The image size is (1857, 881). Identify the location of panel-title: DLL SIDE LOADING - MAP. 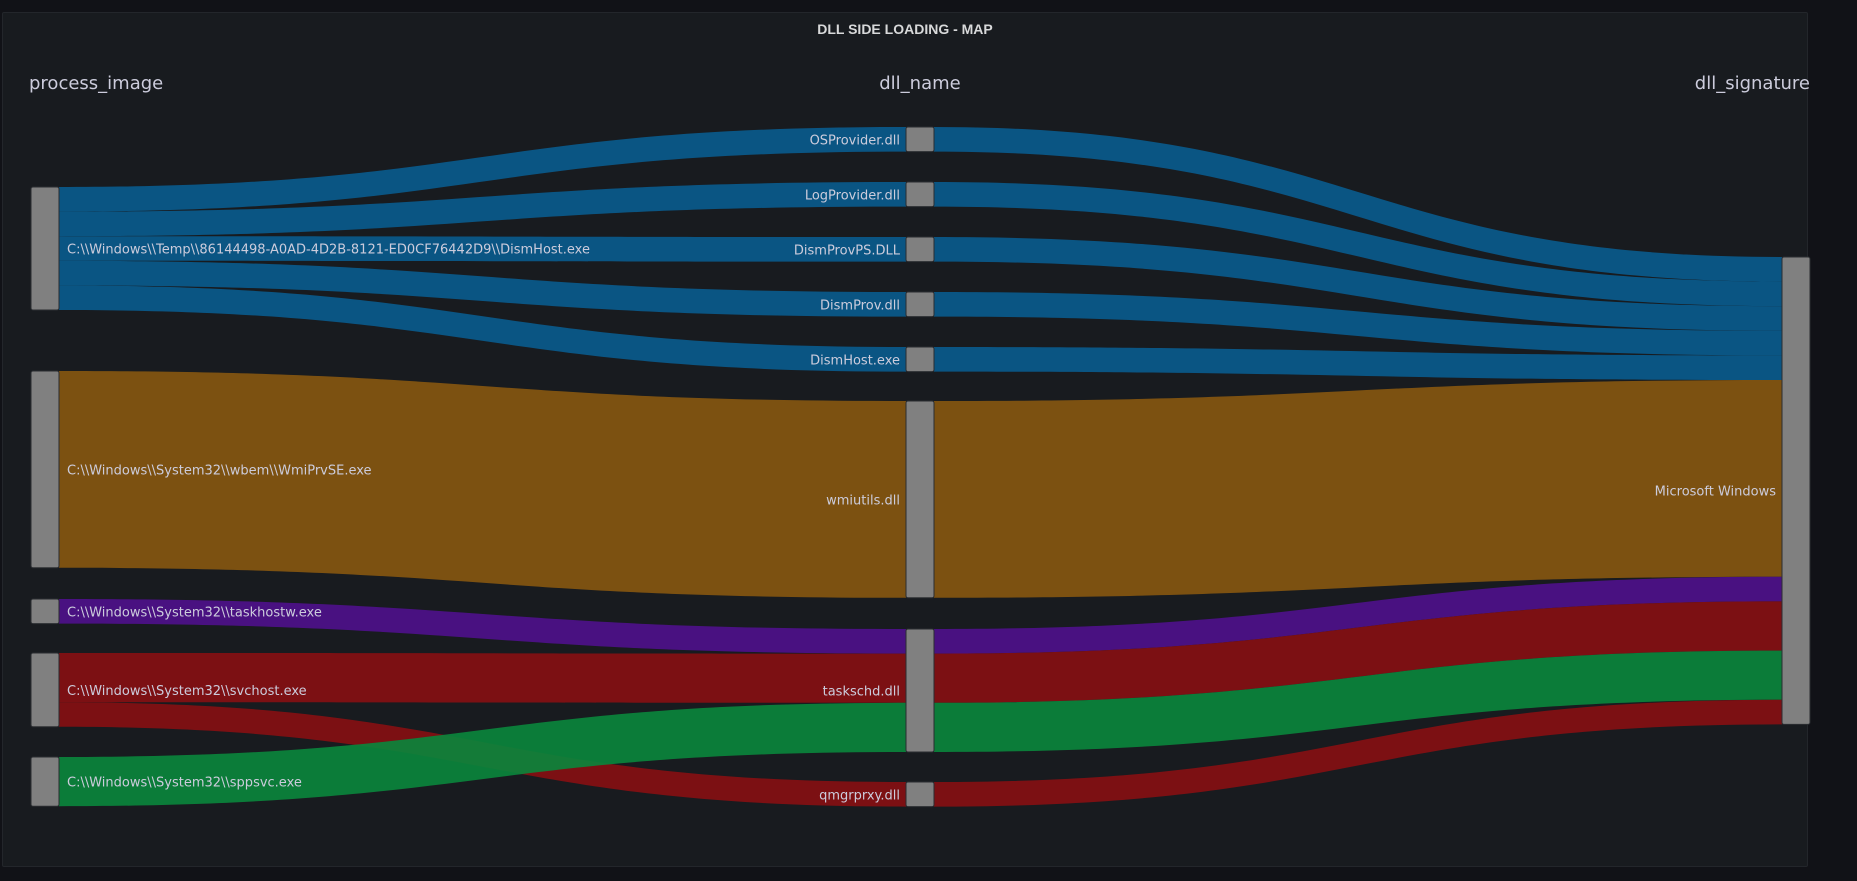
(905, 29).